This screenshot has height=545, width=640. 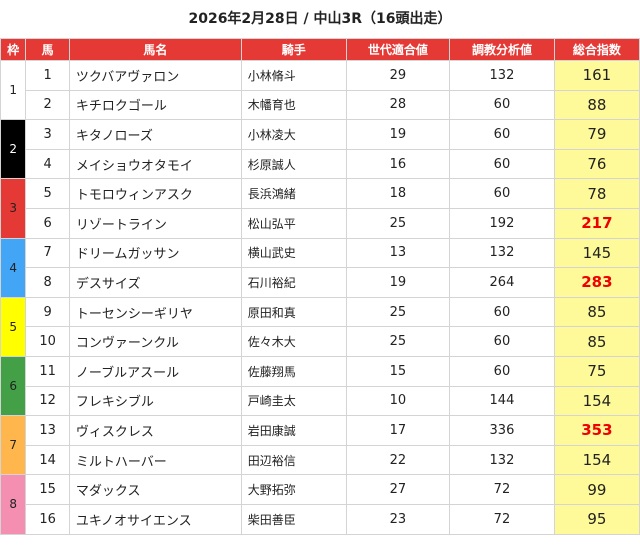 What do you see at coordinates (47, 164) in the screenshot?
I see `horse-number: 4` at bounding box center [47, 164].